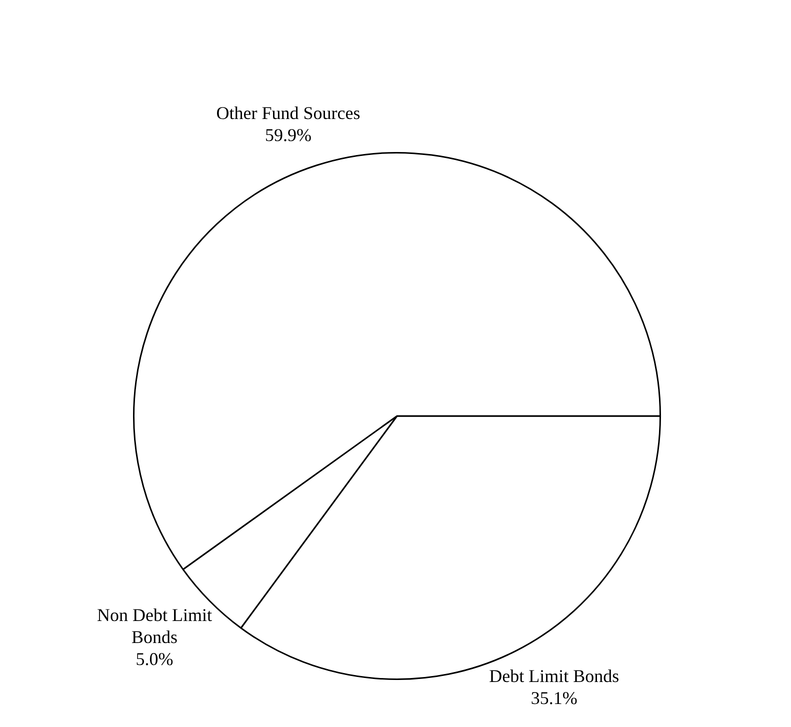 This screenshot has width=791, height=727. I want to click on data-label: 5.0%, so click(155, 658).